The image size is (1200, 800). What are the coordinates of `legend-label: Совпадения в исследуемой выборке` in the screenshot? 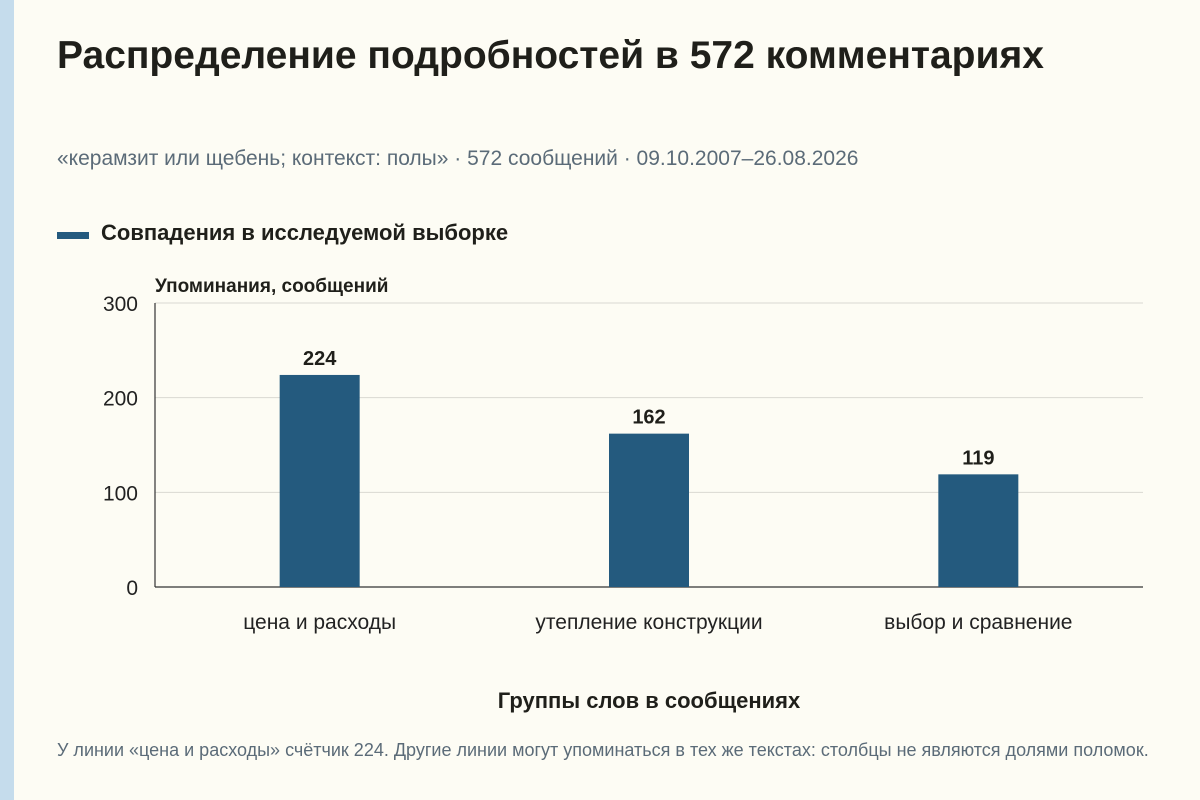 It's located at (305, 232).